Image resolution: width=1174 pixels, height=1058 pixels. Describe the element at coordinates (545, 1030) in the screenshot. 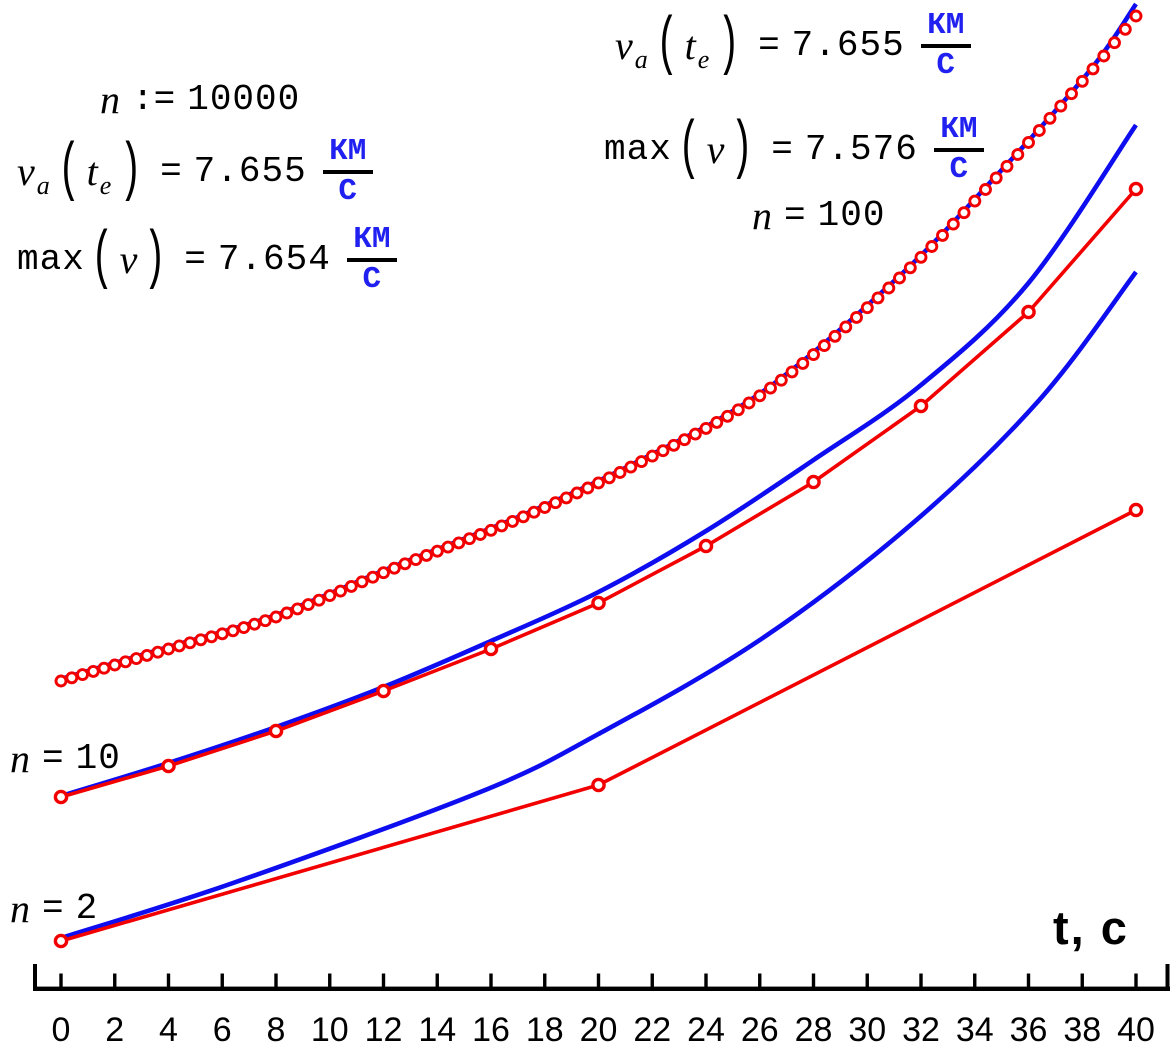

I see `x-tick-label: 18` at that location.